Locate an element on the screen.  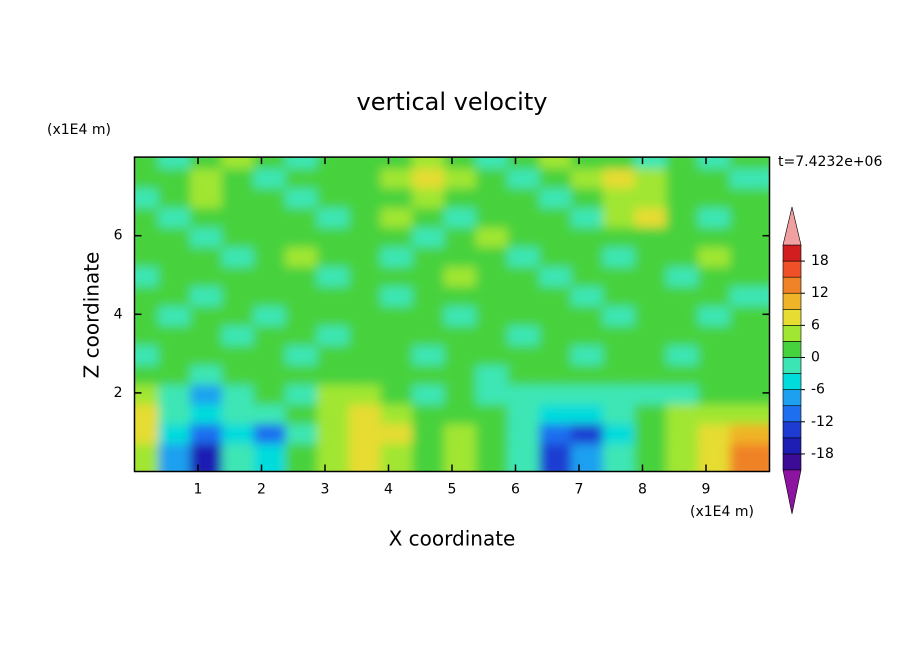
x-tick-label: 8 is located at coordinates (642, 490).